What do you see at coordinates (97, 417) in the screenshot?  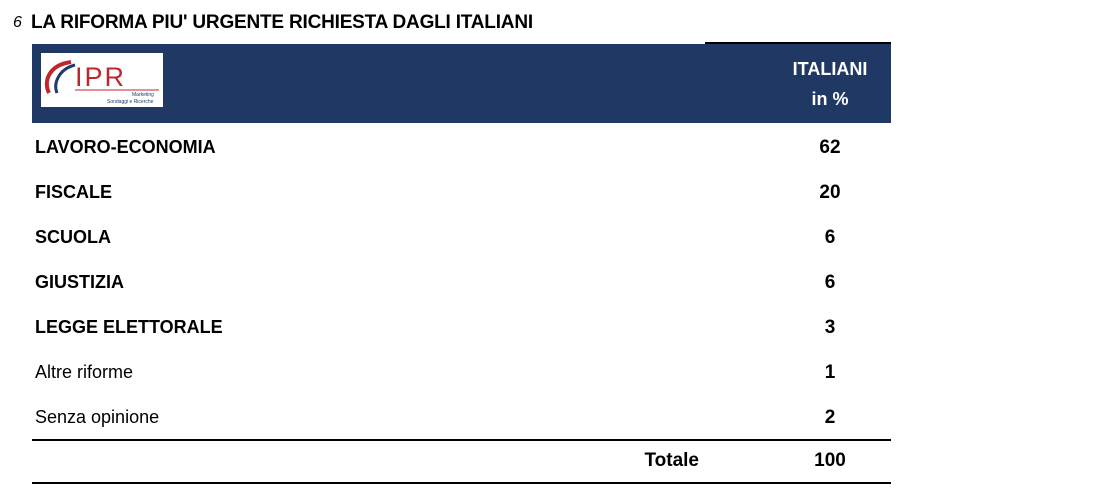 I see `row-label: Senza opinione` at bounding box center [97, 417].